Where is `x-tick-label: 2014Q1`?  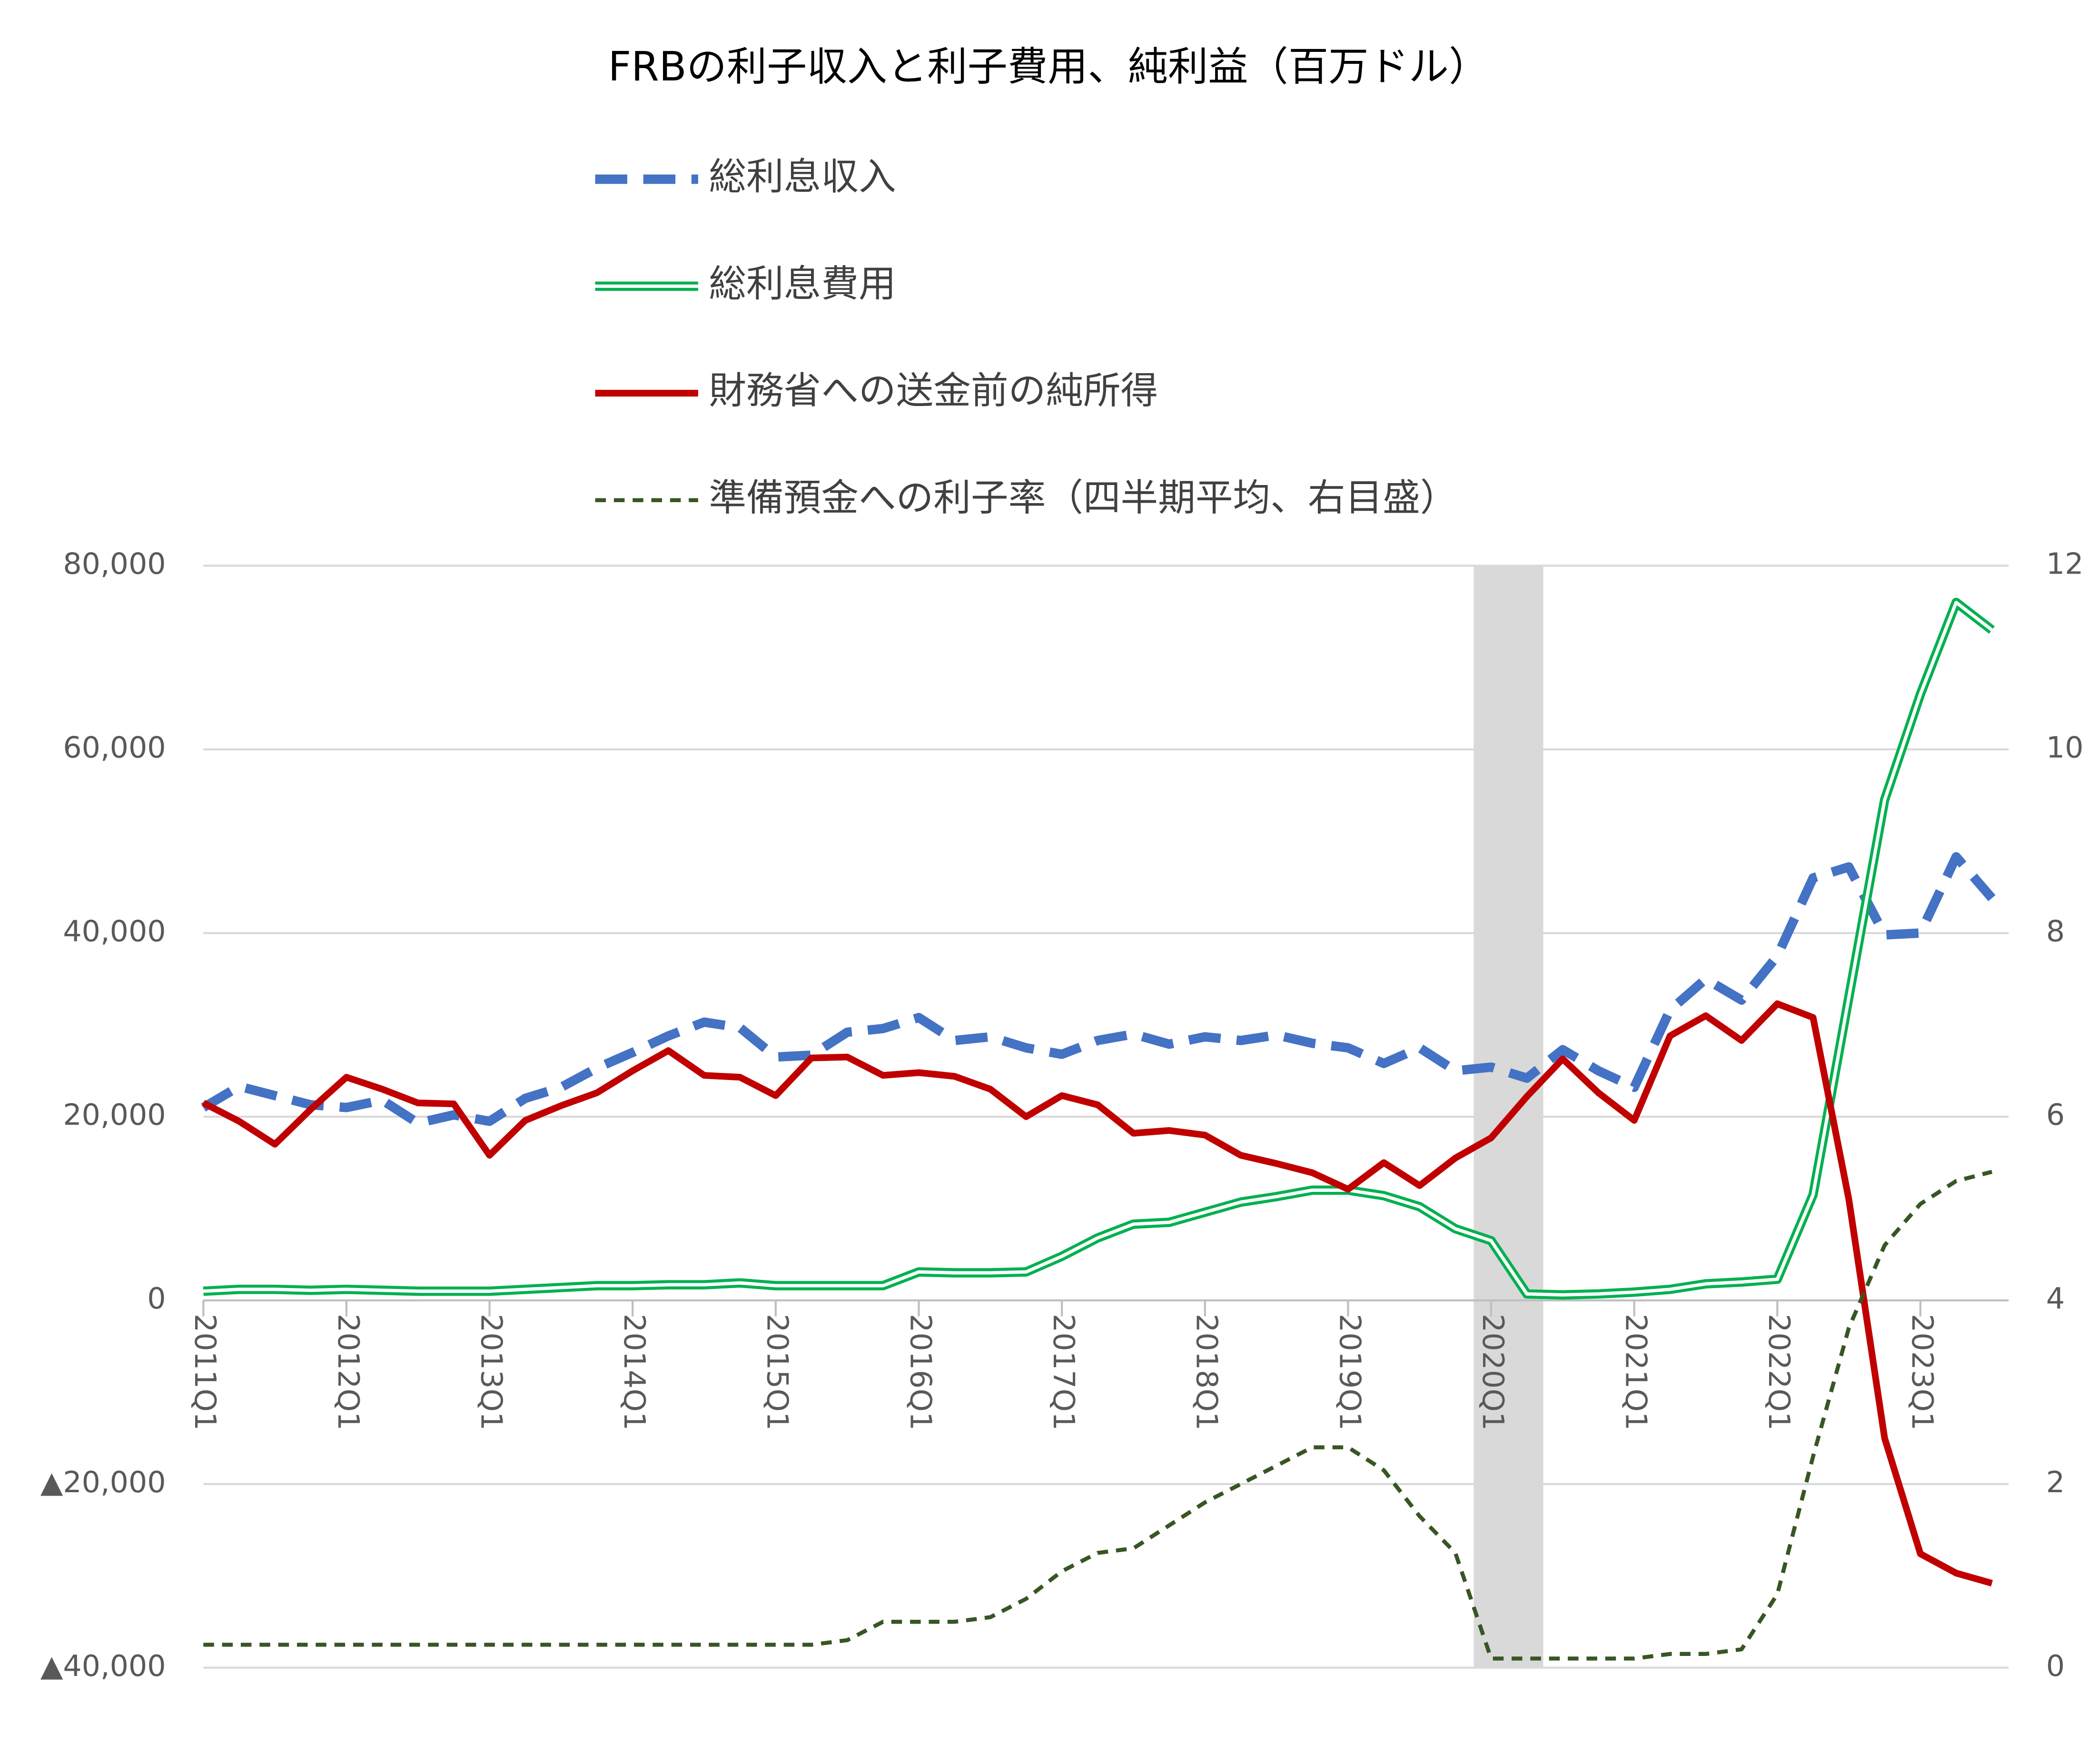
x-tick-label: 2014Q1 is located at coordinates (634, 1372).